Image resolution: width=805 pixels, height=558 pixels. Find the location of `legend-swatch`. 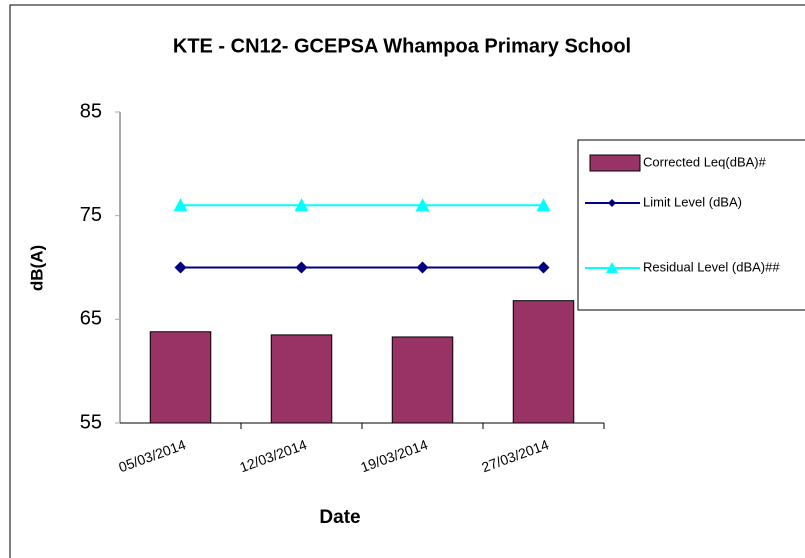

legend-swatch is located at coordinates (615, 163).